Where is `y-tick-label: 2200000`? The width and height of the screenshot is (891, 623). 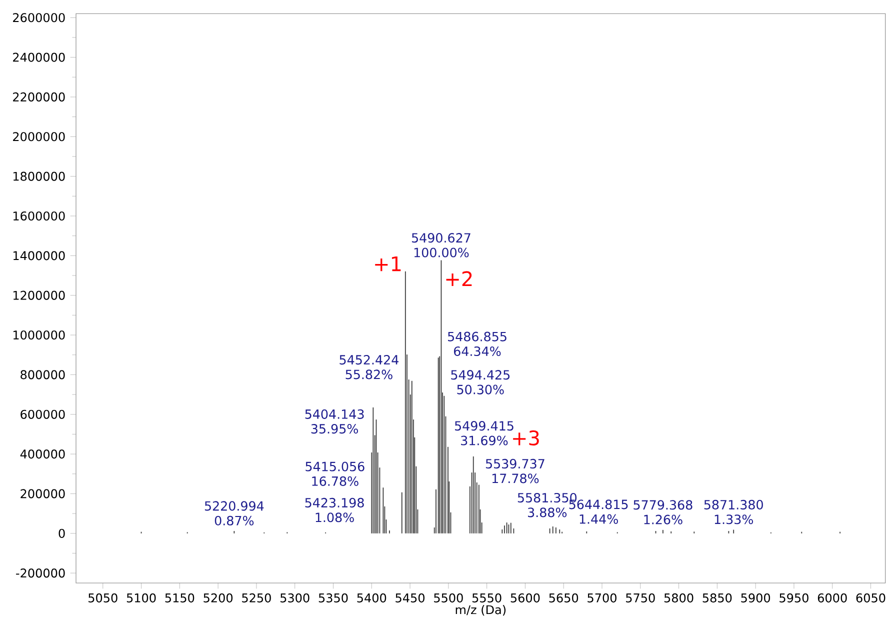 y-tick-label: 2200000 is located at coordinates (39, 97).